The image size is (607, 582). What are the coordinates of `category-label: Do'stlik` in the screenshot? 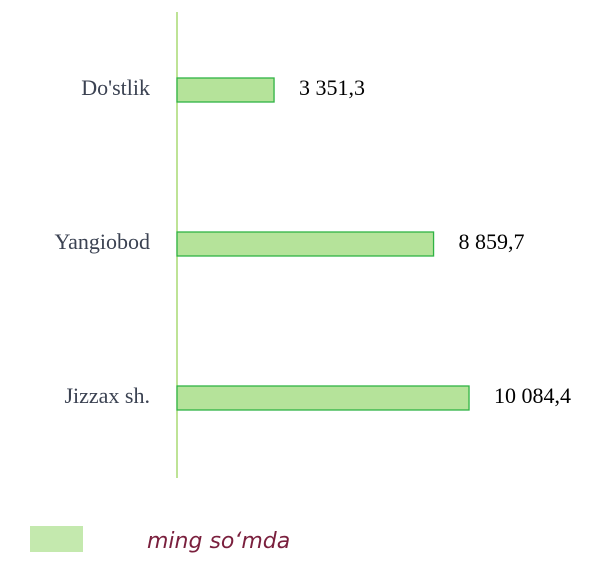 It's located at (115, 87).